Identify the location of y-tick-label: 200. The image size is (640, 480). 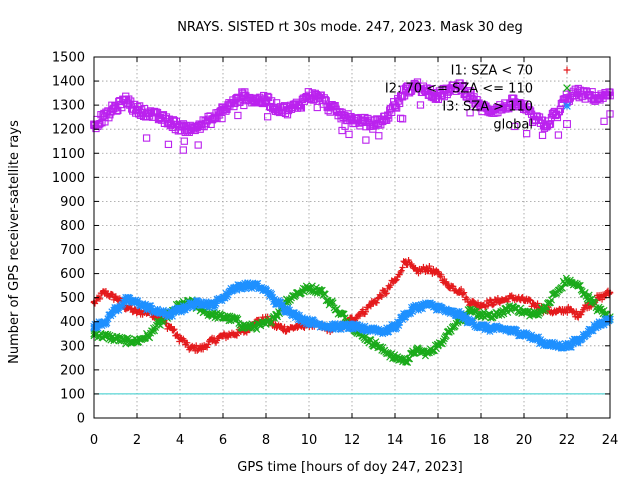
(72, 370).